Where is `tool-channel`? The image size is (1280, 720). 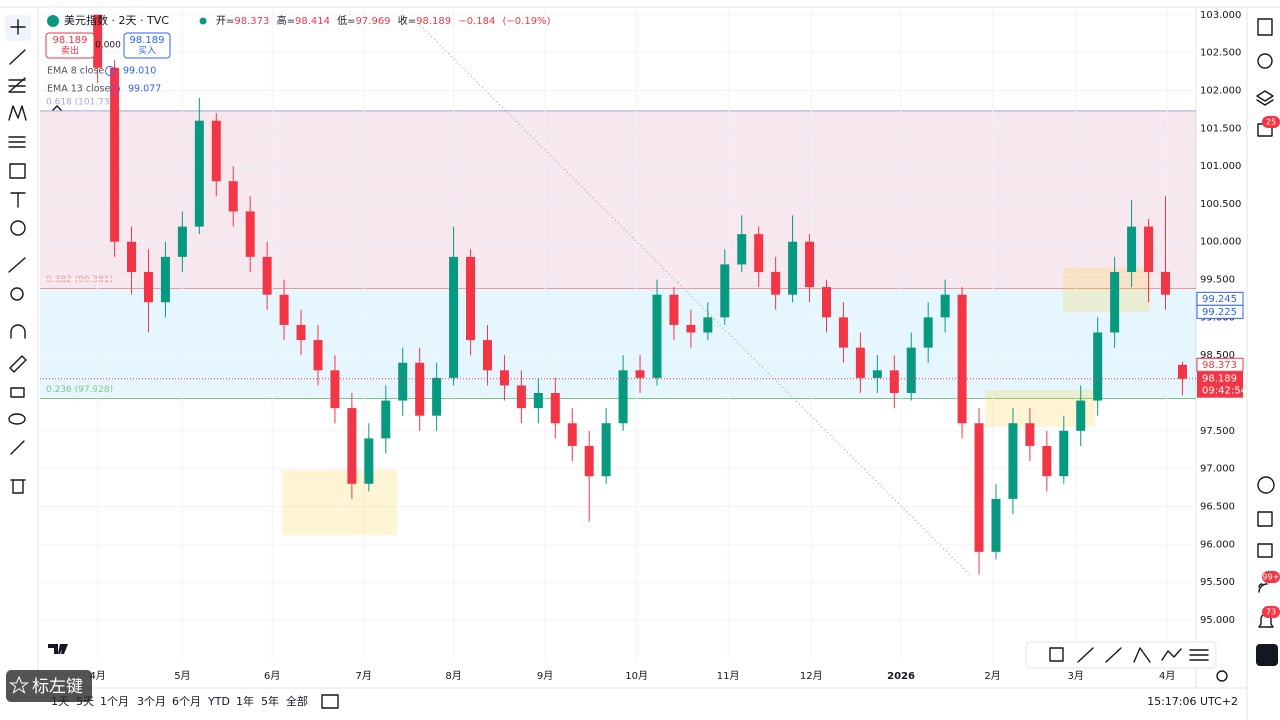 tool-channel is located at coordinates (17, 85).